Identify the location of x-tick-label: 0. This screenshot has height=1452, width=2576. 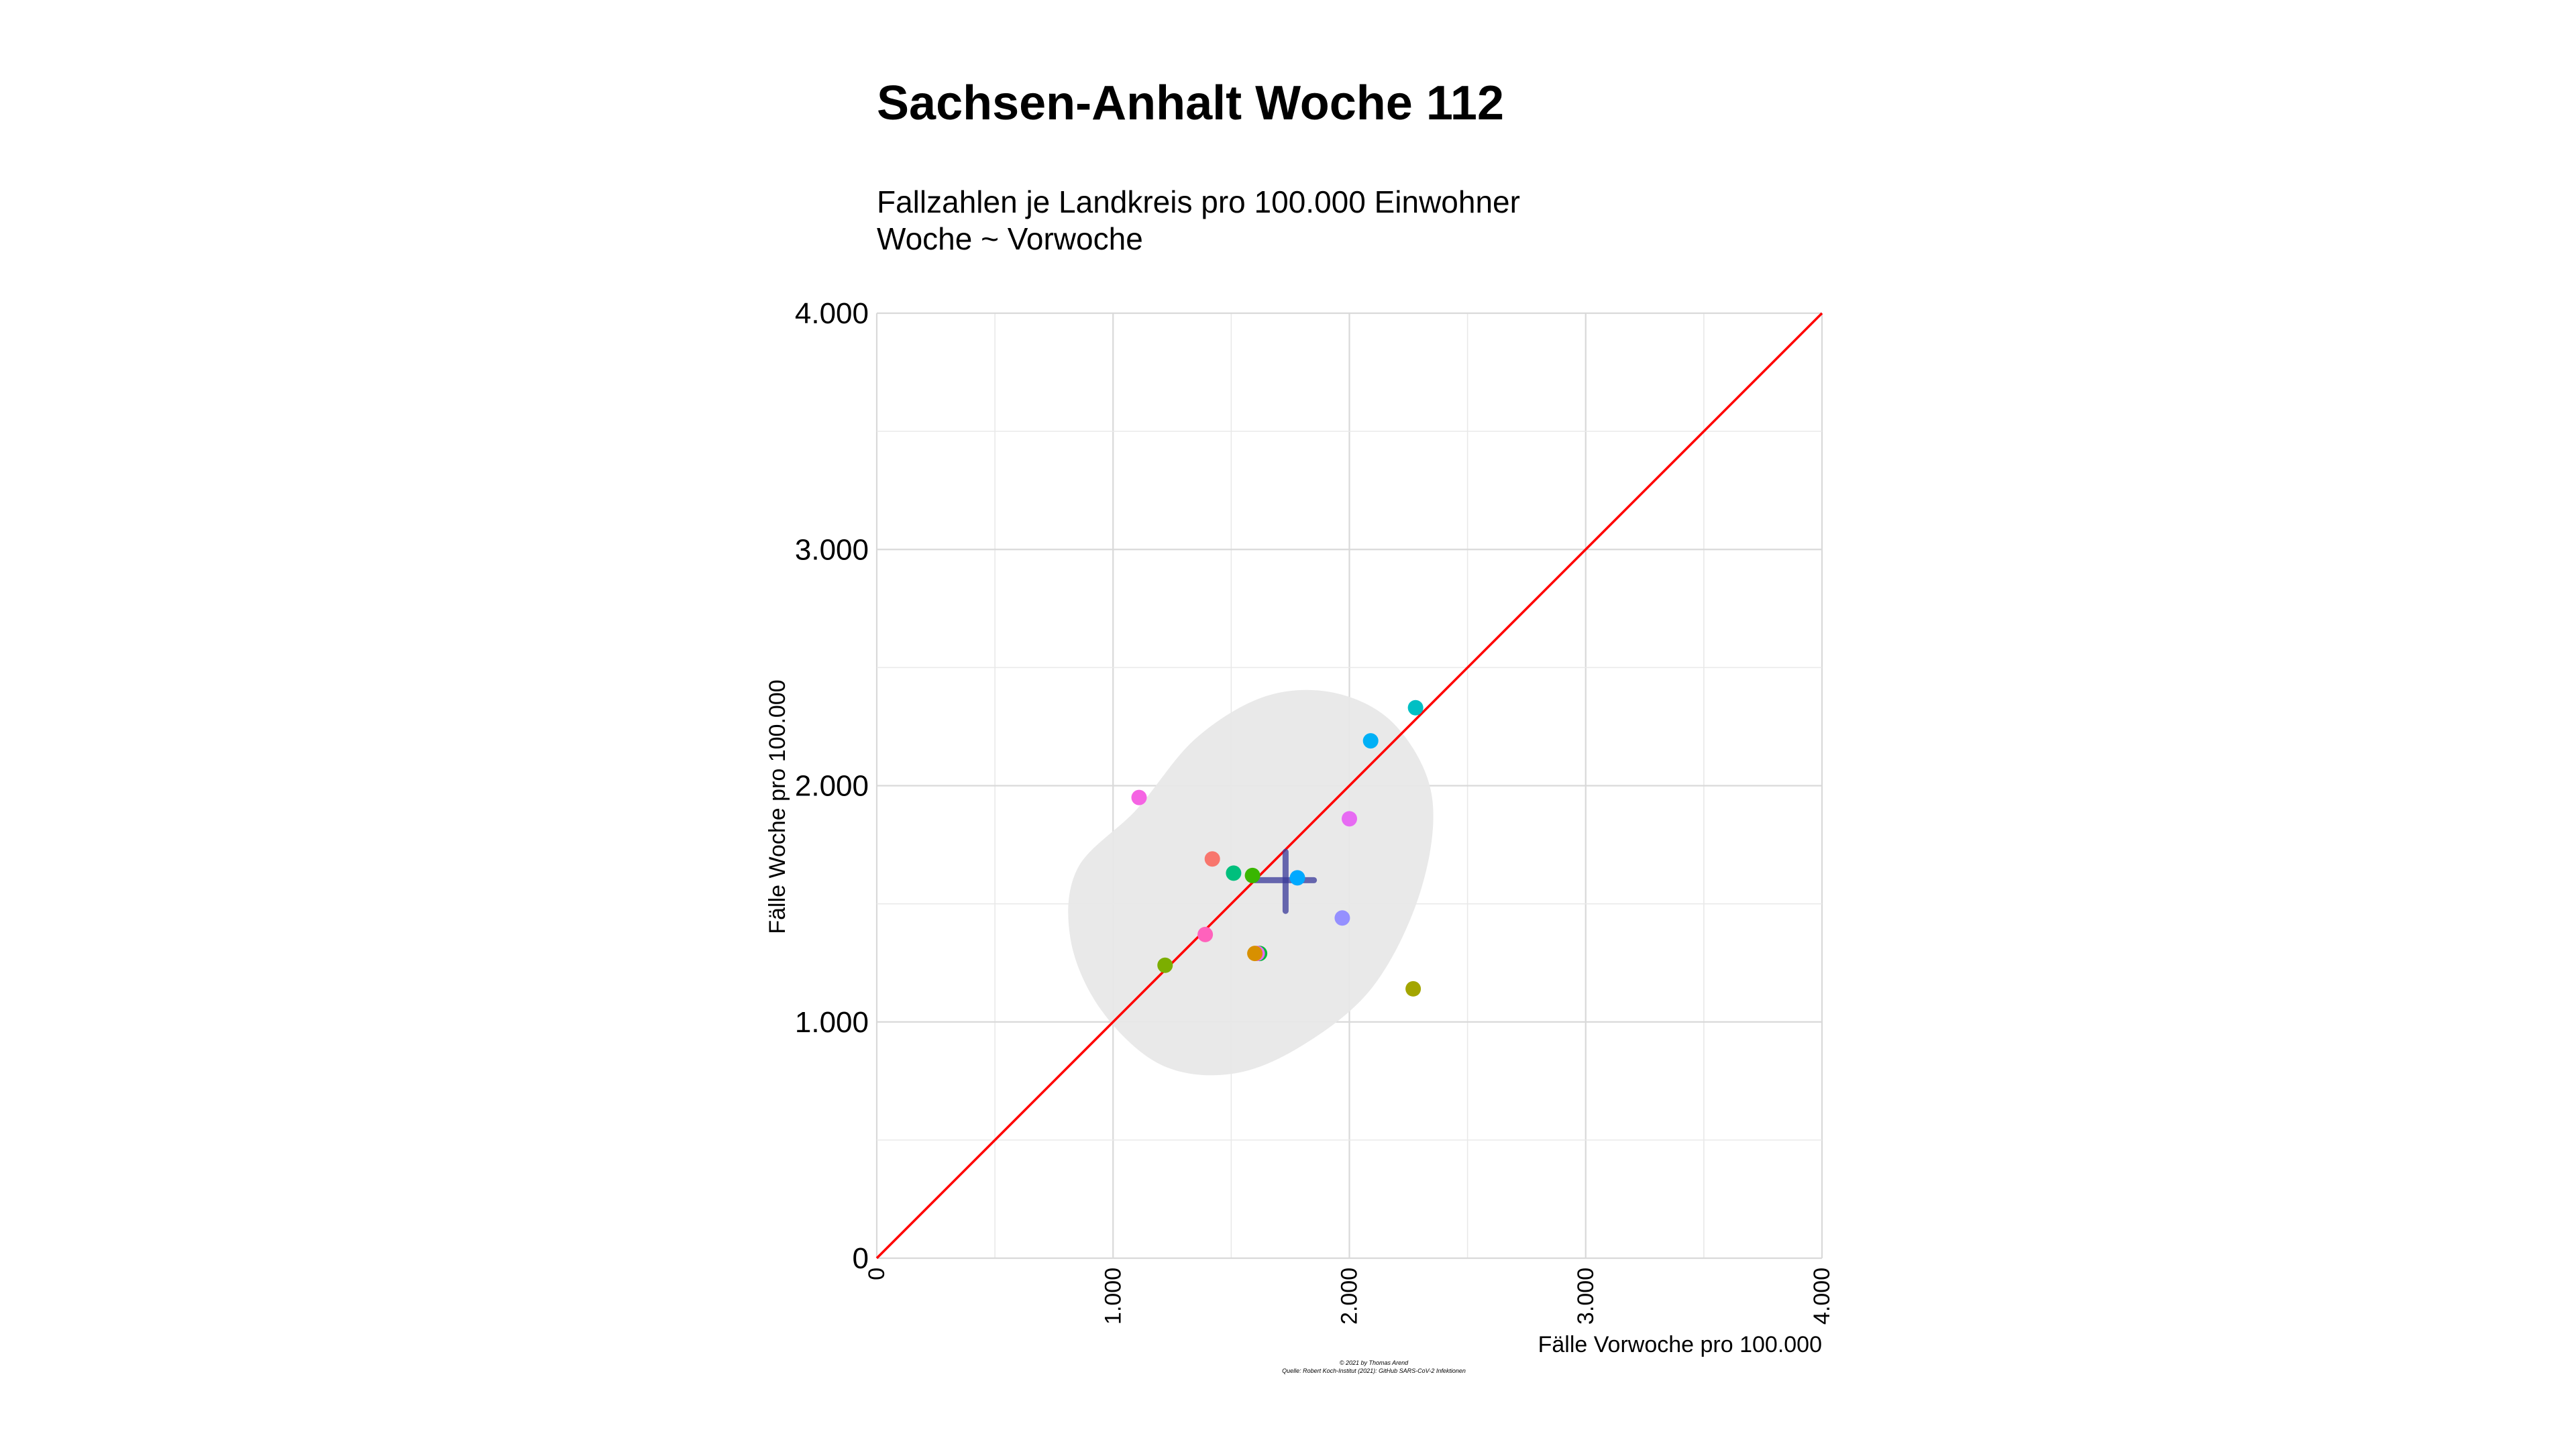
(877, 1274).